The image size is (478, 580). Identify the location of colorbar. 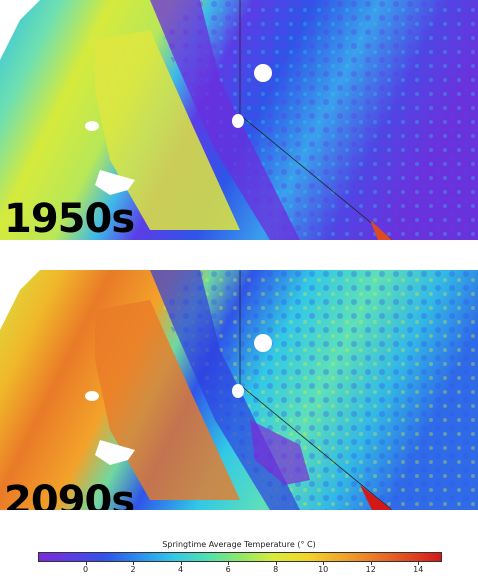
(240, 557).